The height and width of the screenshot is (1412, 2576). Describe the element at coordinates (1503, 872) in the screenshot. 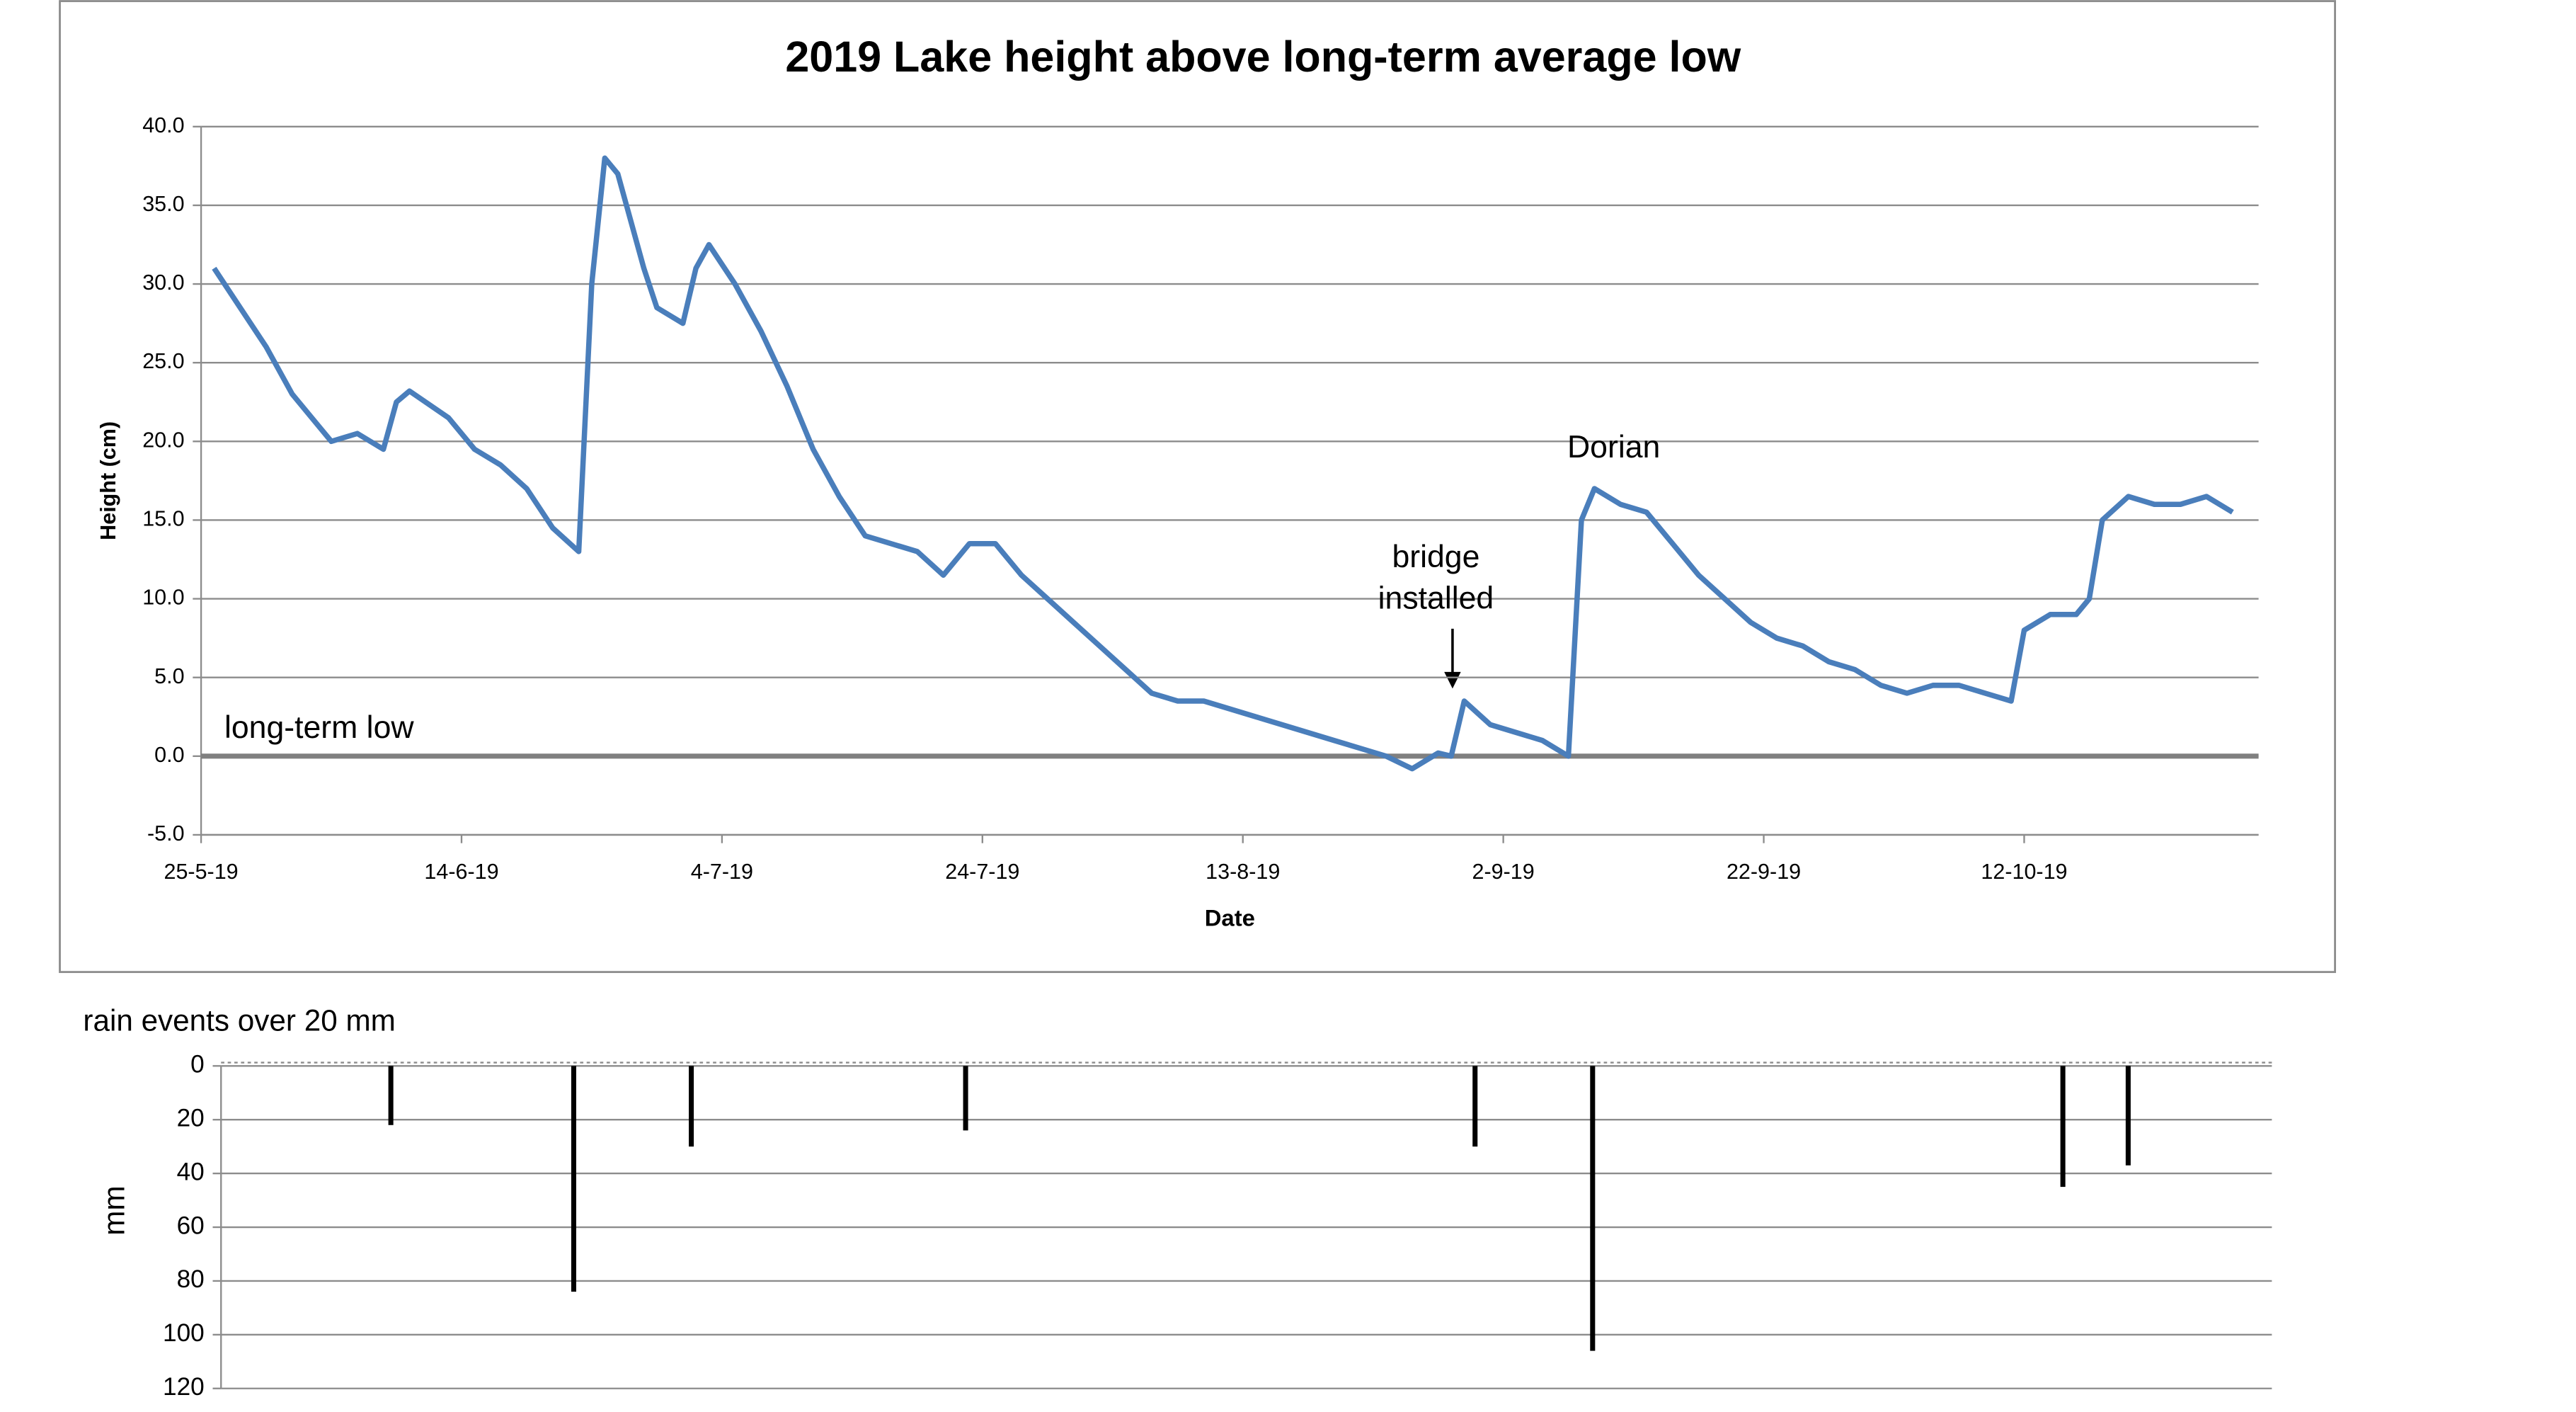

I see `x-tick-label: 2-9-19` at that location.